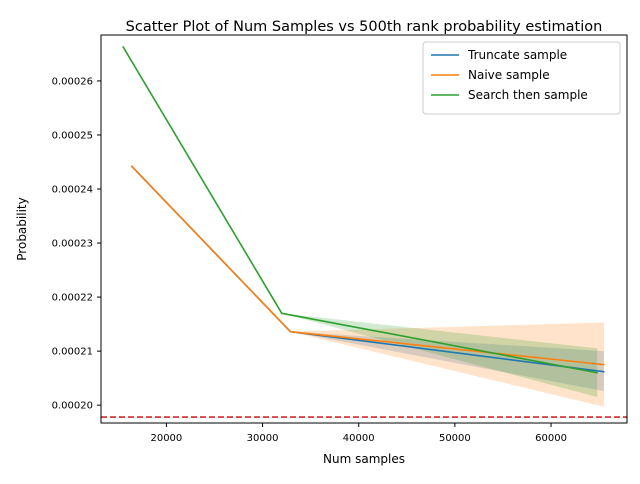 This screenshot has height=484, width=640. What do you see at coordinates (72, 298) in the screenshot?
I see `y-tick-label-2: 0.00022` at bounding box center [72, 298].